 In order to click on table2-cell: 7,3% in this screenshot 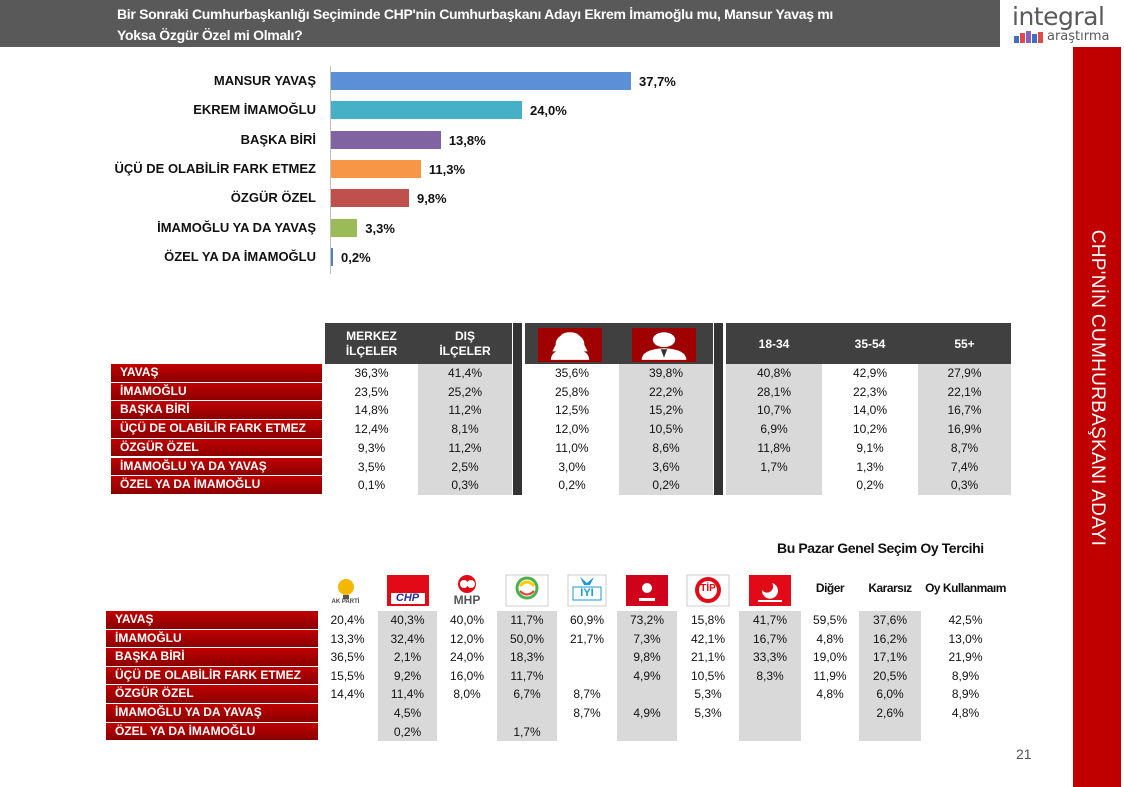, I will do `click(647, 638)`.